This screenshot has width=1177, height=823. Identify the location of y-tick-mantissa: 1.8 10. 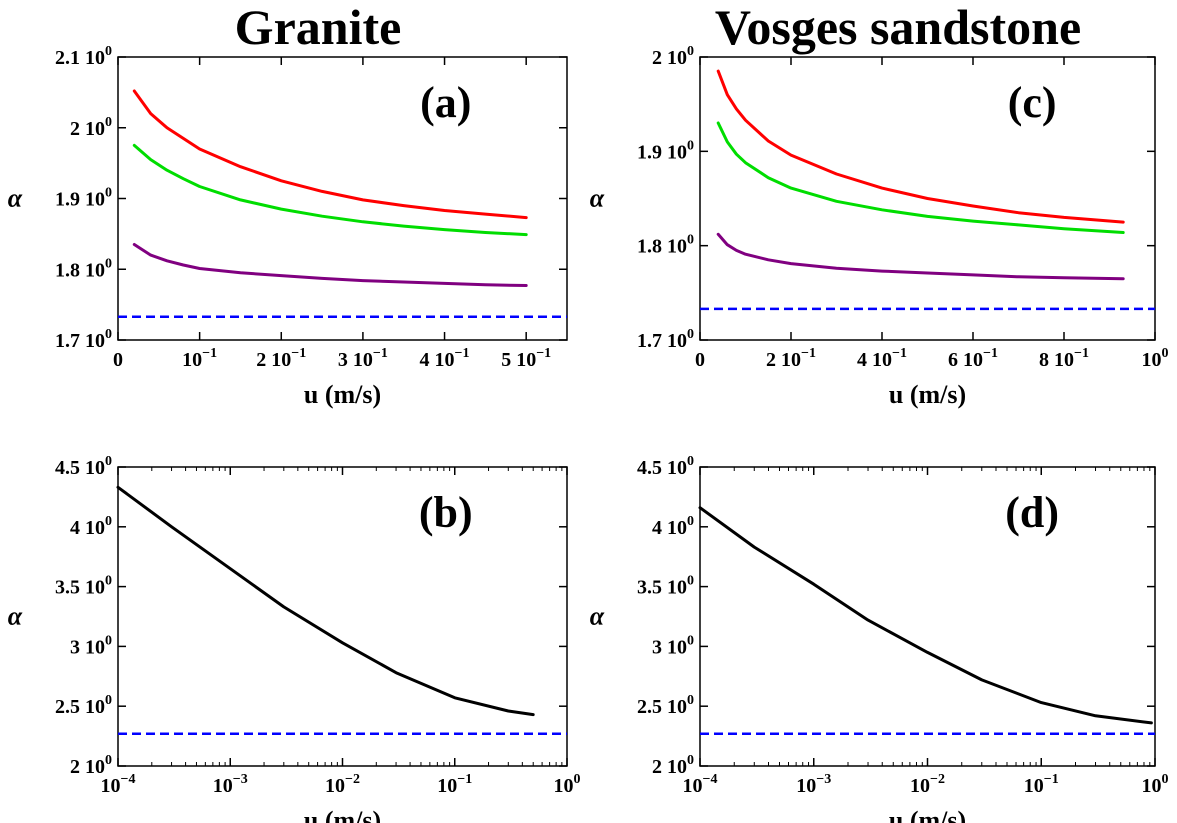
(662, 247).